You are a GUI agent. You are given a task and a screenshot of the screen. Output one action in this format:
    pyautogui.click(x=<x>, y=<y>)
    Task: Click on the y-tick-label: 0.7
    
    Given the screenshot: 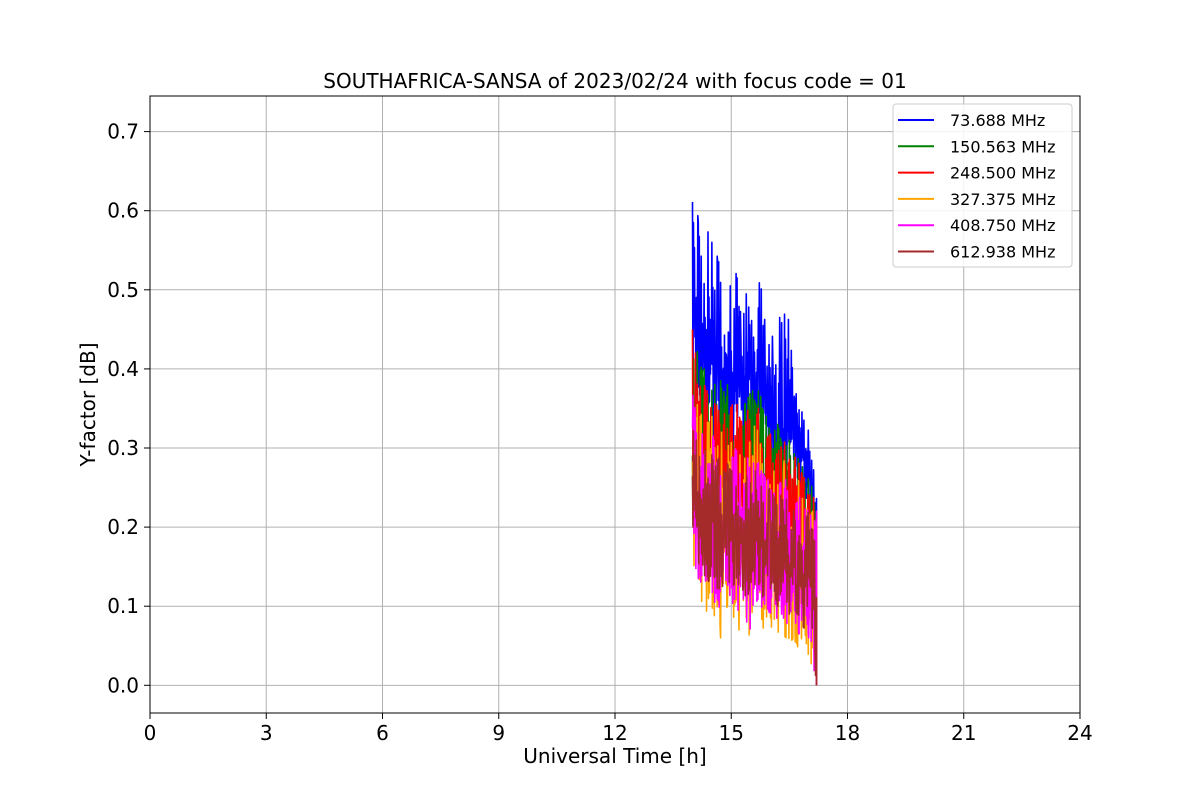 What is the action you would take?
    pyautogui.click(x=123, y=132)
    